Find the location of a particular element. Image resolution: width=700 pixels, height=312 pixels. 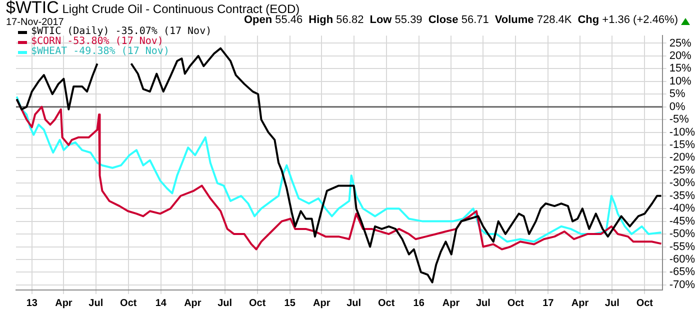

x-tick-label: 13 is located at coordinates (32, 303).